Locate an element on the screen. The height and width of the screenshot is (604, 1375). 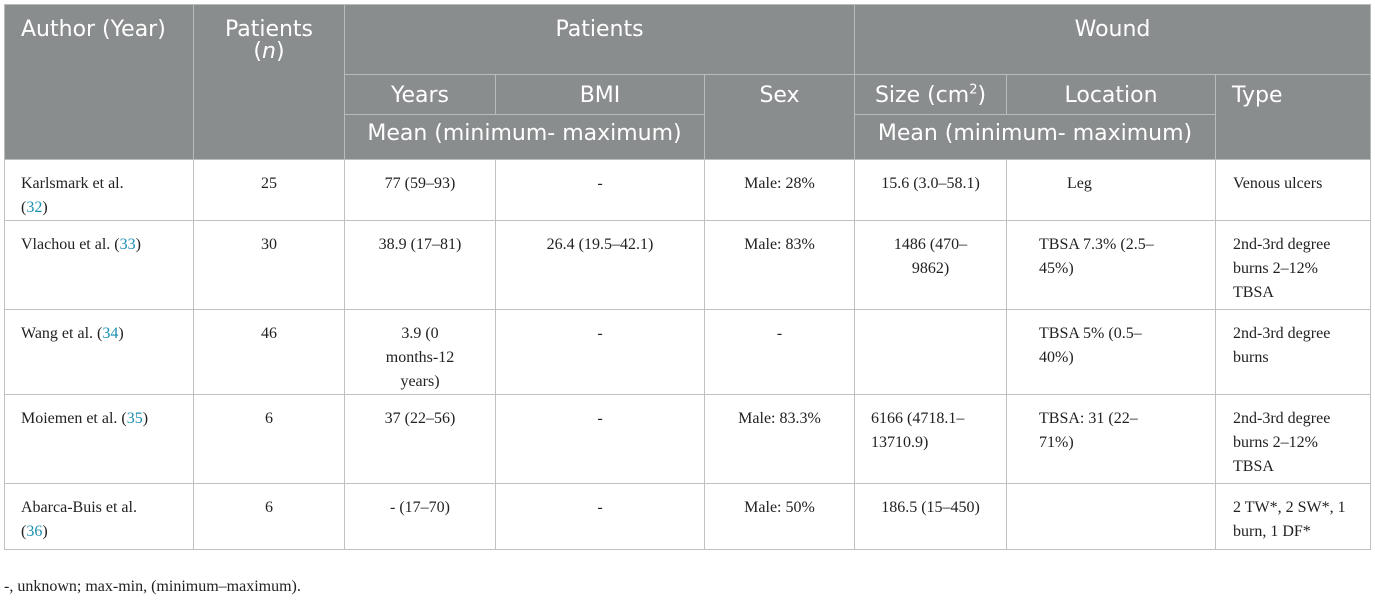
reference-link: 34 is located at coordinates (110, 333).